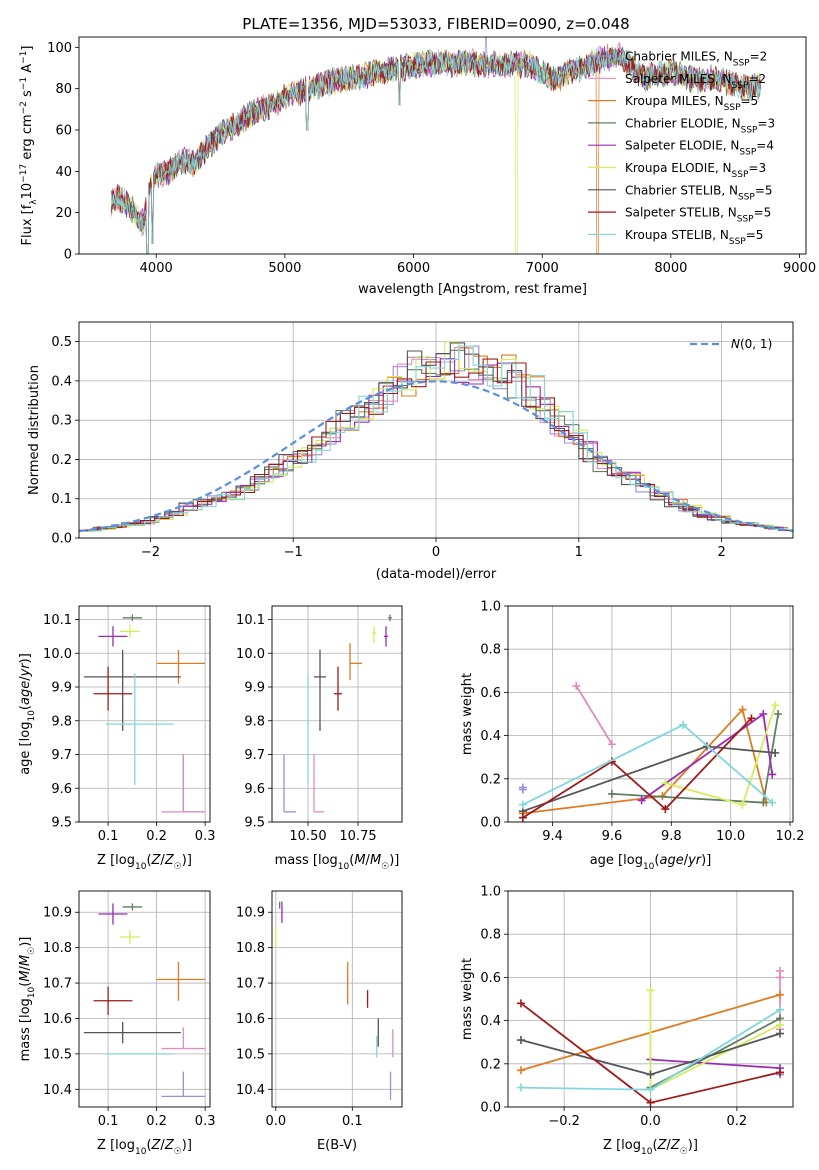  Describe the element at coordinates (691, 103) in the screenshot. I see `legend-entry-2: Kroupa MILES, NSSP=5` at that location.